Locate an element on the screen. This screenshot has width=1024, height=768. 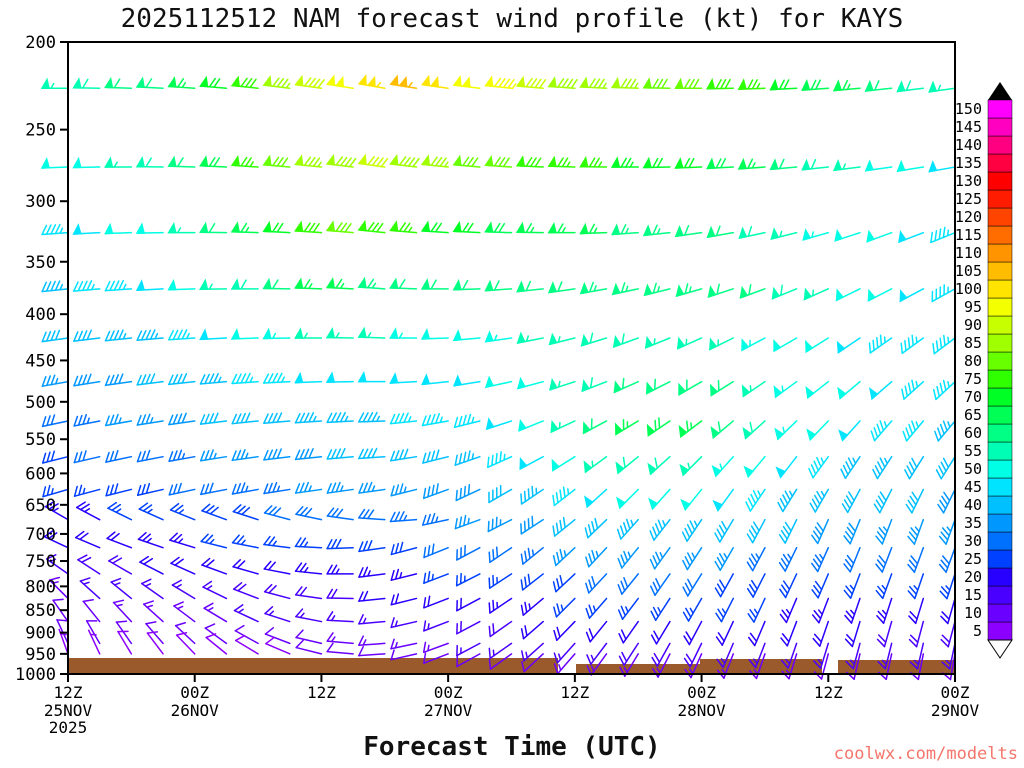
year-label: 2025 is located at coordinates (68, 727).